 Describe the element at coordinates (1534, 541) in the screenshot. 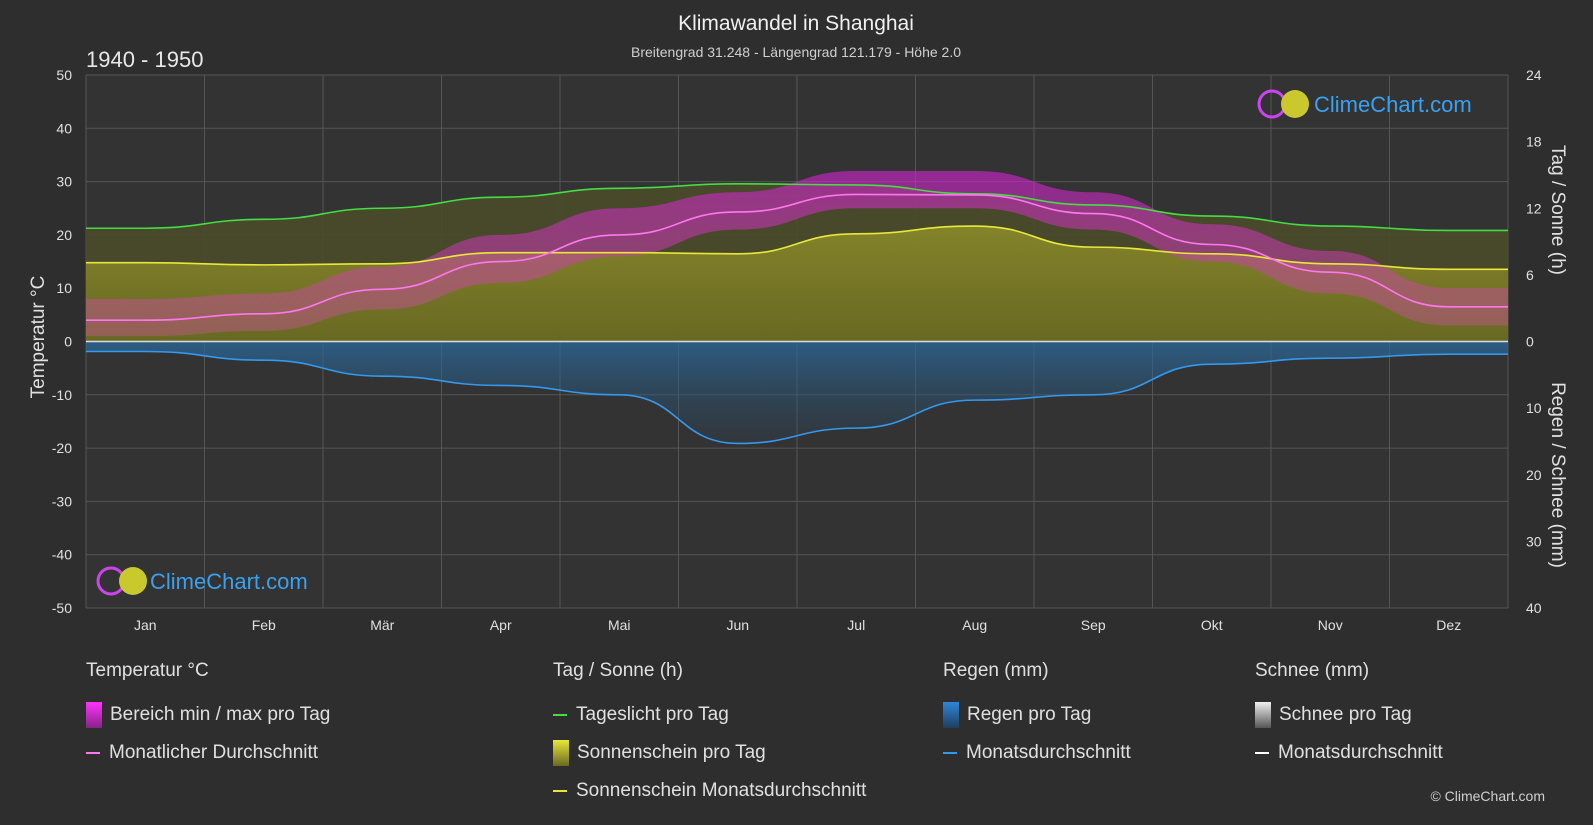

I see `right-bottom-tick-label: 30` at that location.